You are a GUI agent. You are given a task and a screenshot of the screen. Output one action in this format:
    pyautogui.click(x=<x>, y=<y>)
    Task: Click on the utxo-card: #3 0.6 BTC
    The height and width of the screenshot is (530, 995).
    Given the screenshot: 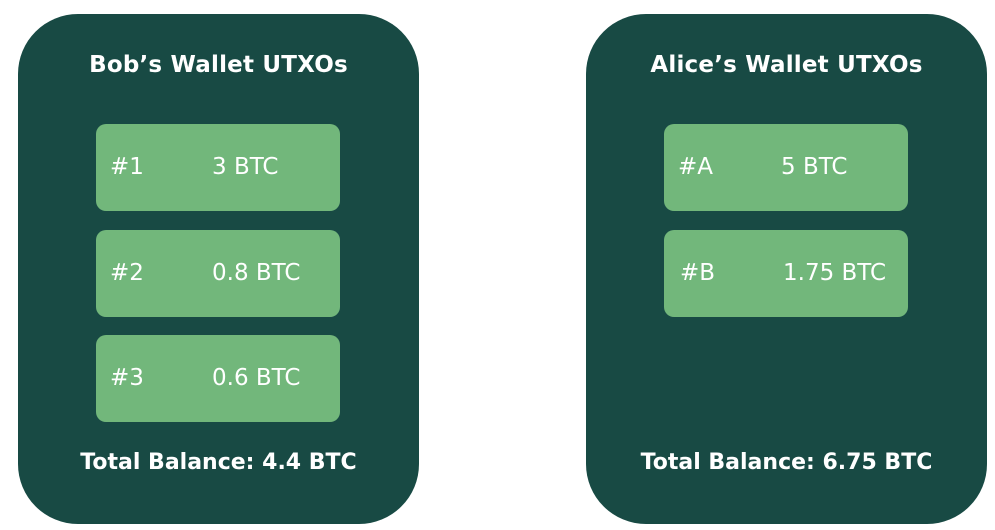 What is the action you would take?
    pyautogui.click(x=218, y=378)
    